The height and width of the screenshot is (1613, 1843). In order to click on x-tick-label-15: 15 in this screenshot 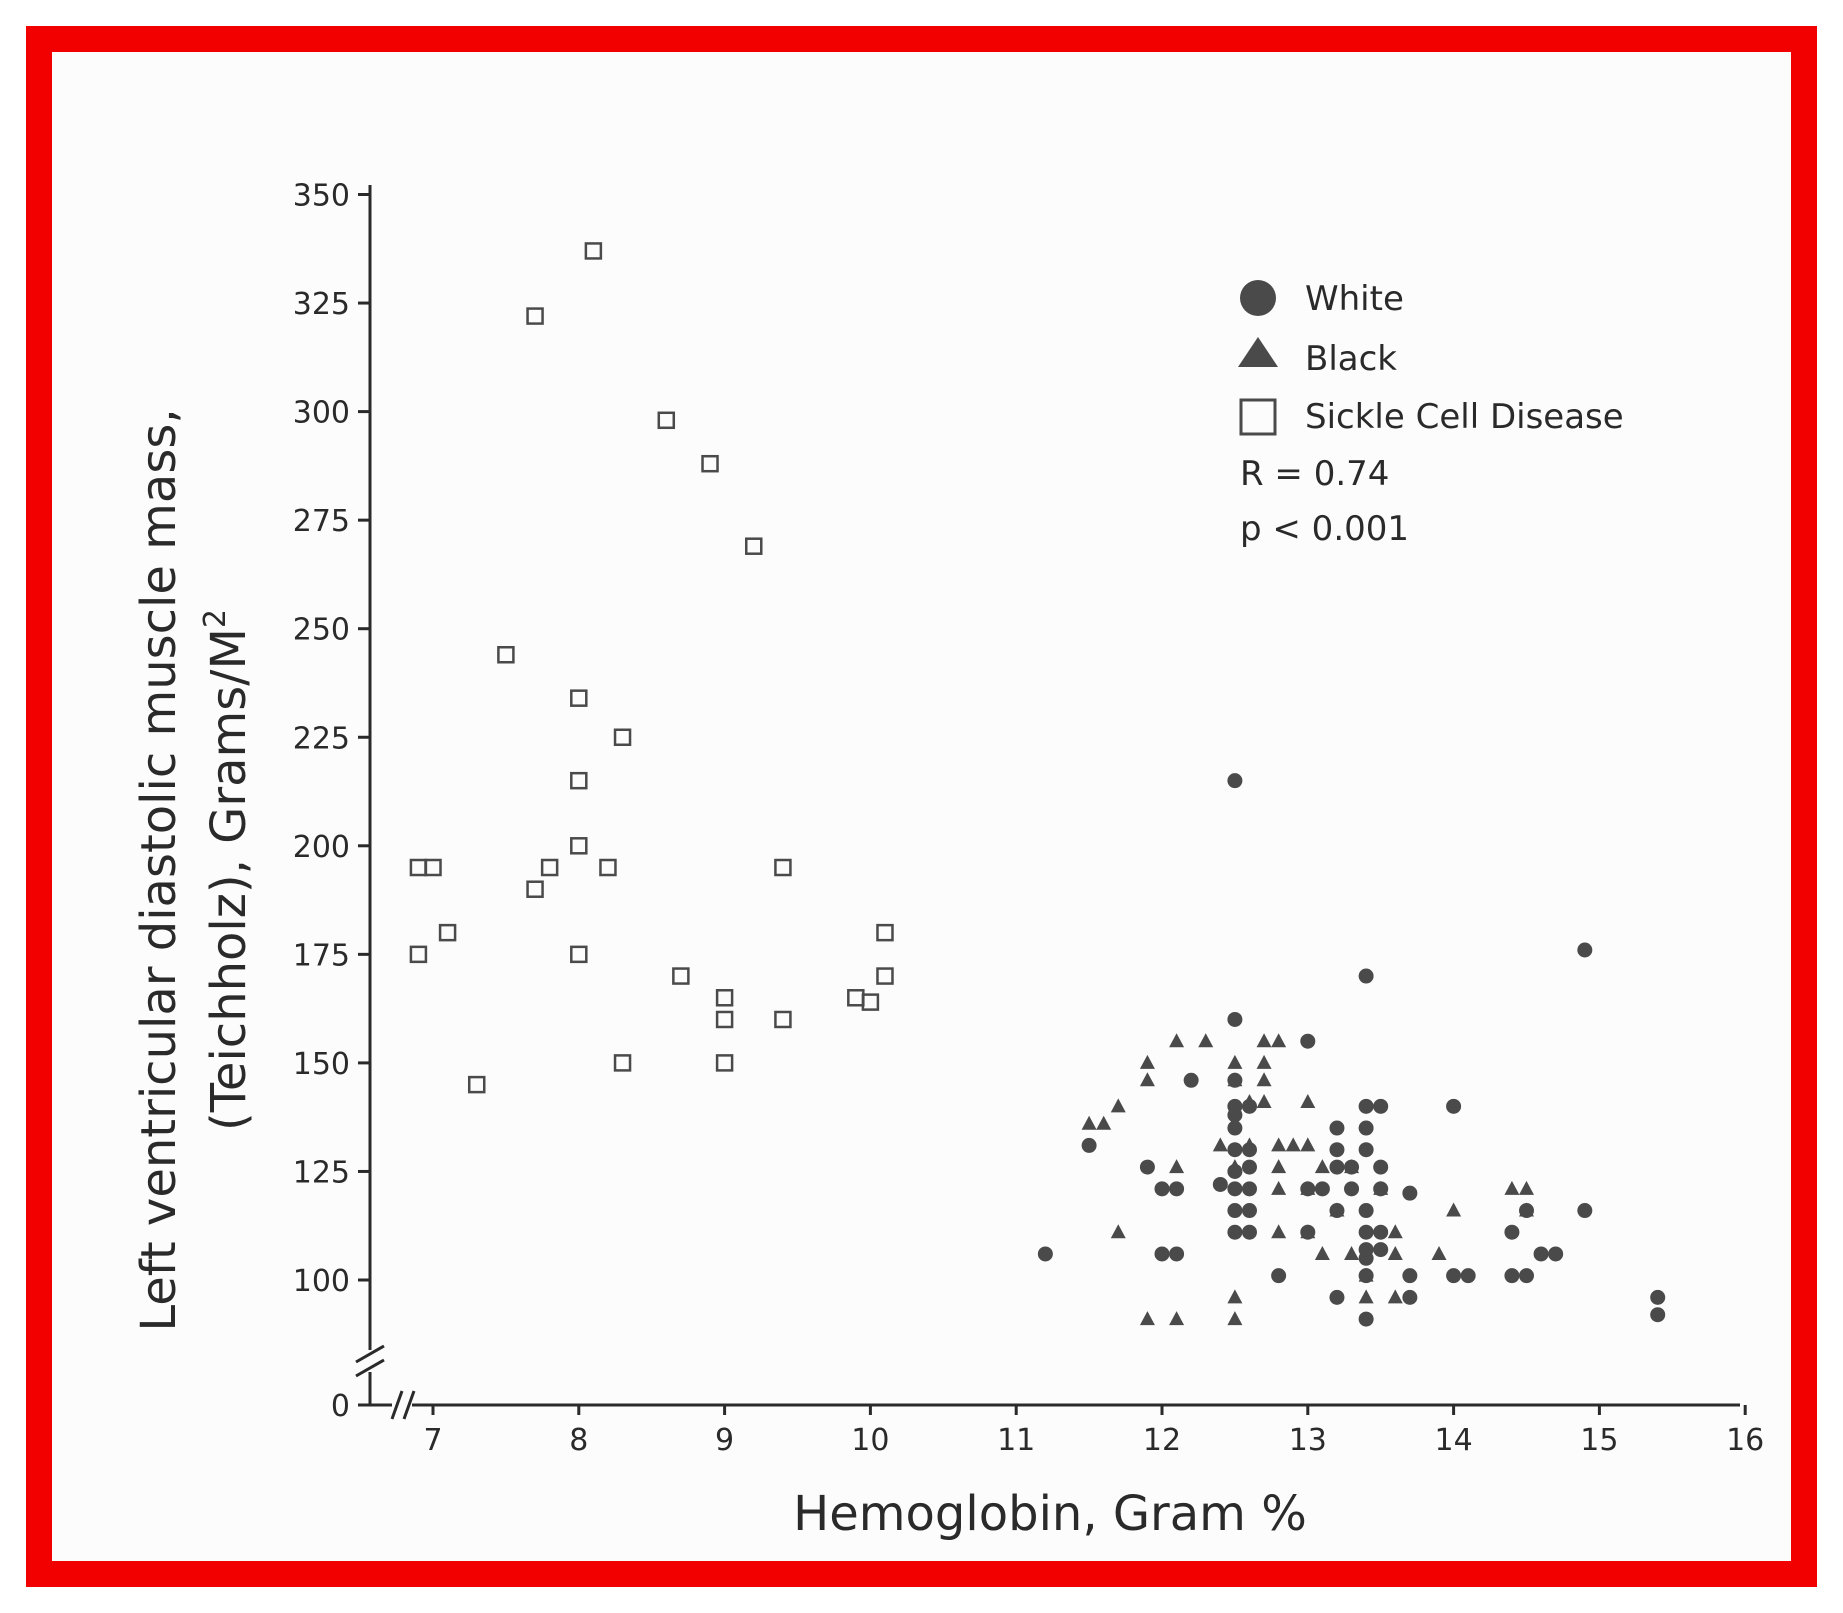, I will do `click(1599, 1440)`.